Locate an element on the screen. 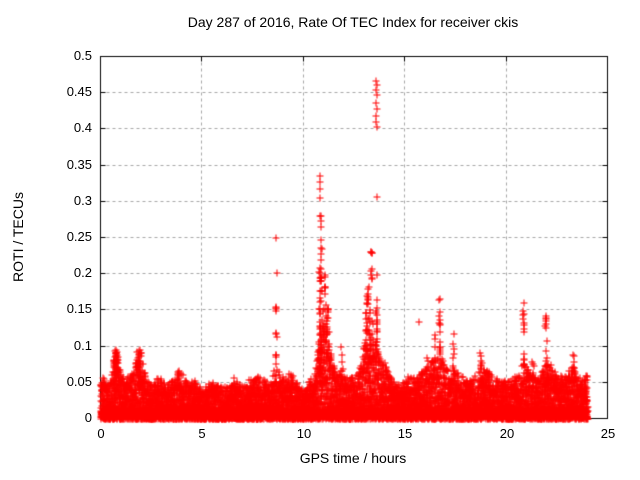  y-tick-label: 0.45 is located at coordinates (79, 91).